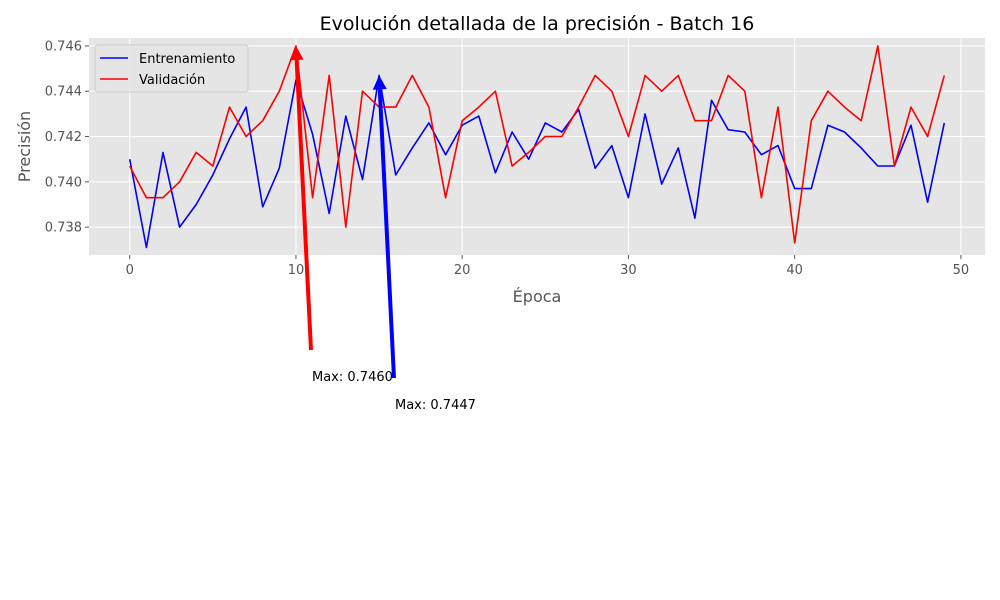 Image resolution: width=1000 pixels, height=600 pixels. Describe the element at coordinates (628, 270) in the screenshot. I see `x-tick-label: 30` at that location.